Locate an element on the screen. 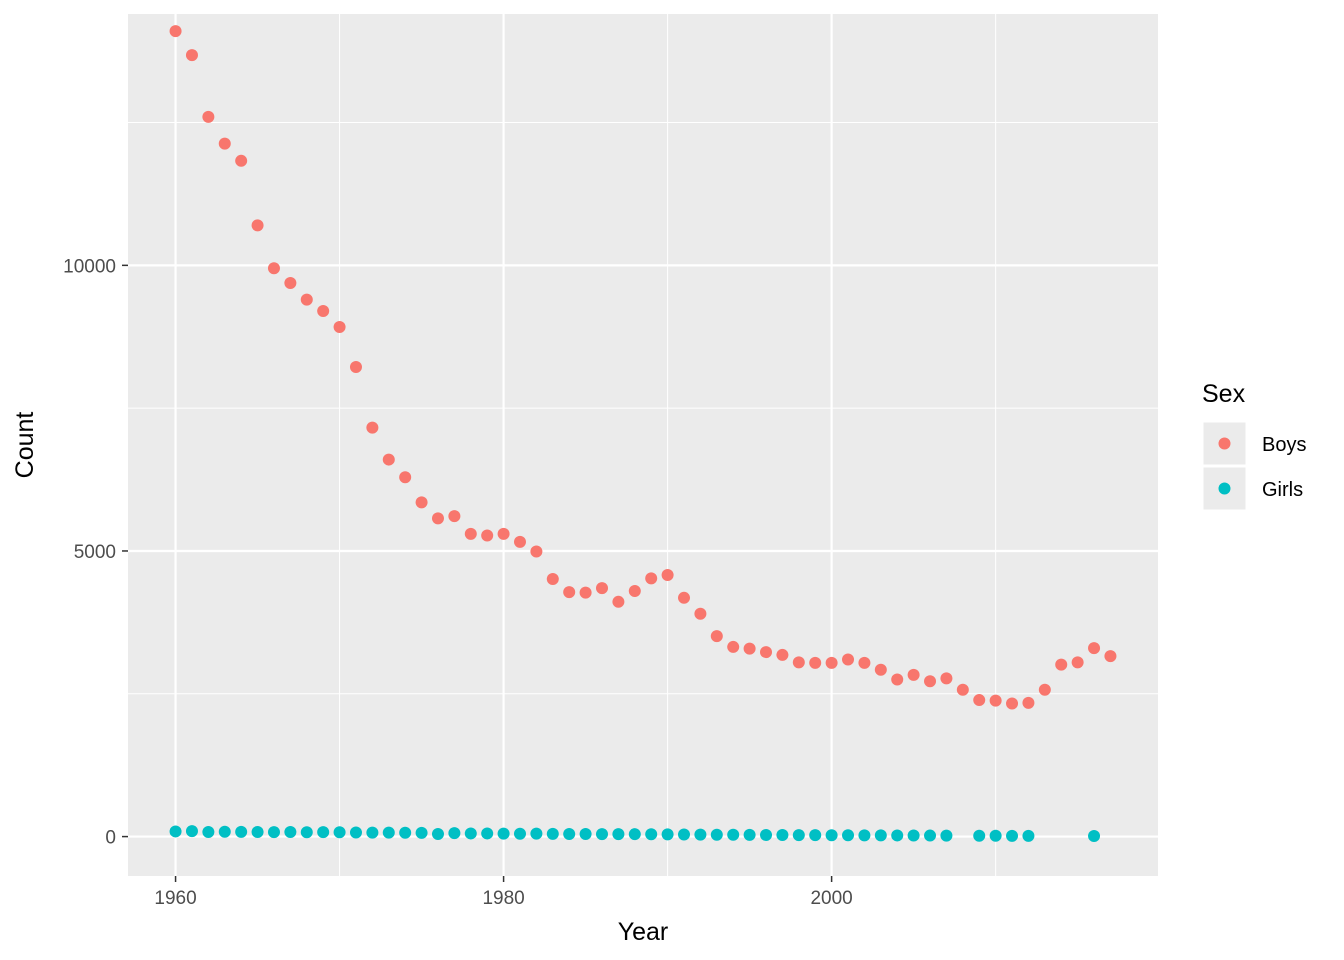  y-tick-label: 0 is located at coordinates (110, 838).